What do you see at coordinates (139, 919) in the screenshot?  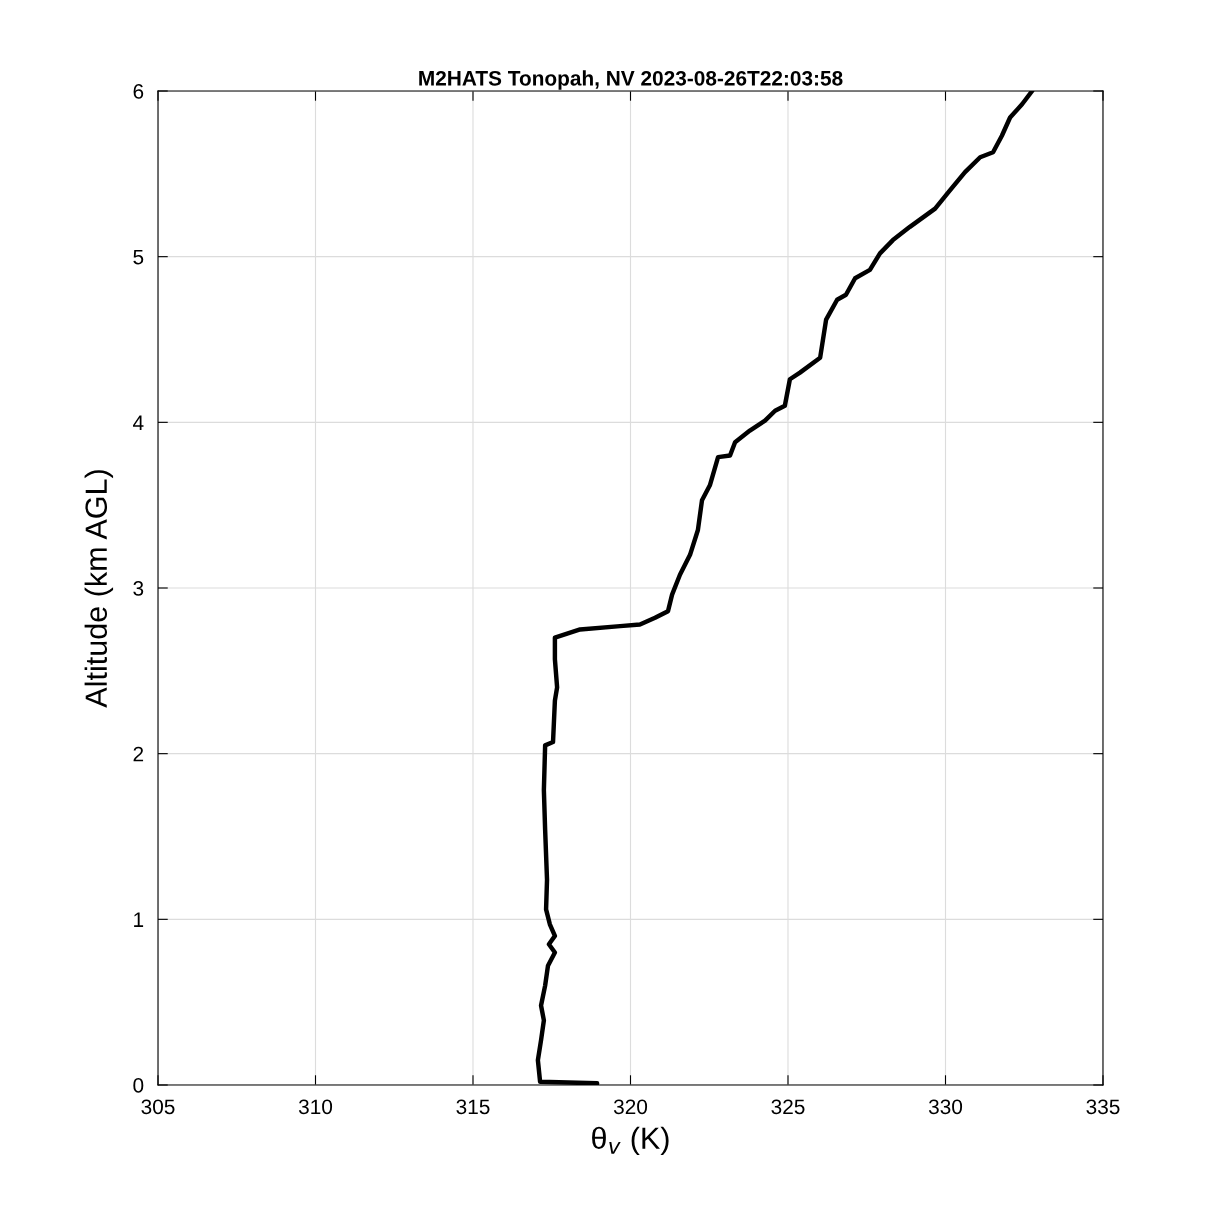 I see `y-tick-label: 1` at bounding box center [139, 919].